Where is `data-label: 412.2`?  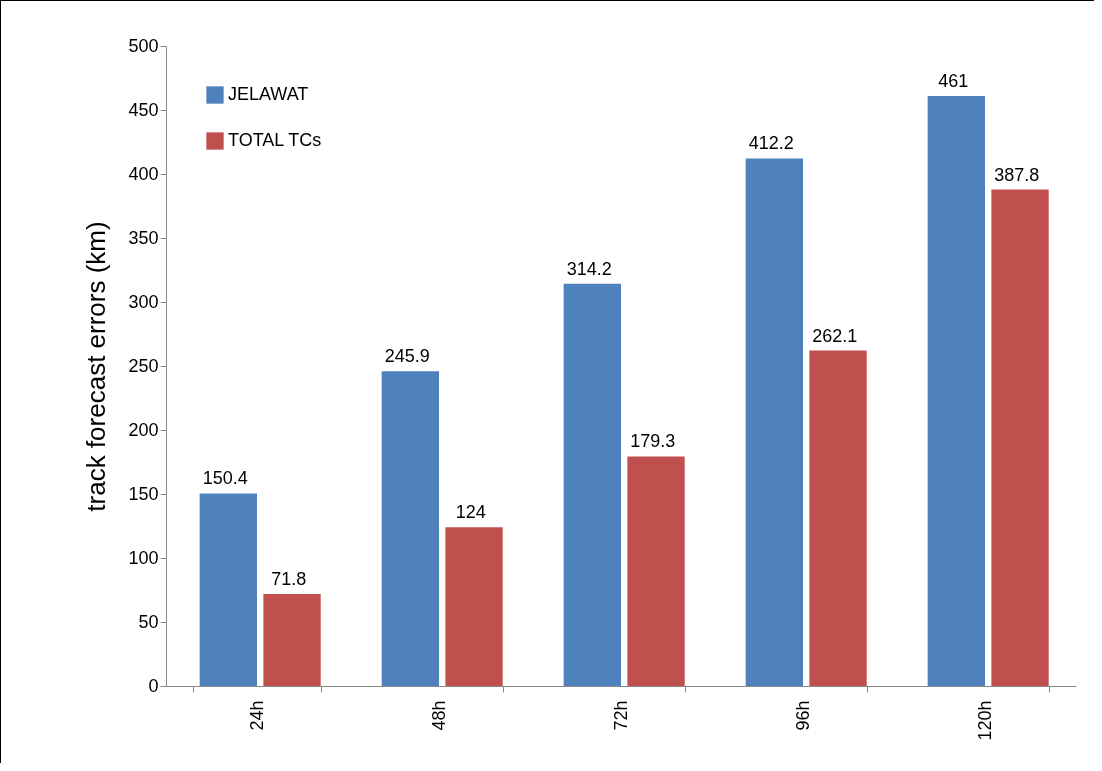 data-label: 412.2 is located at coordinates (771, 143).